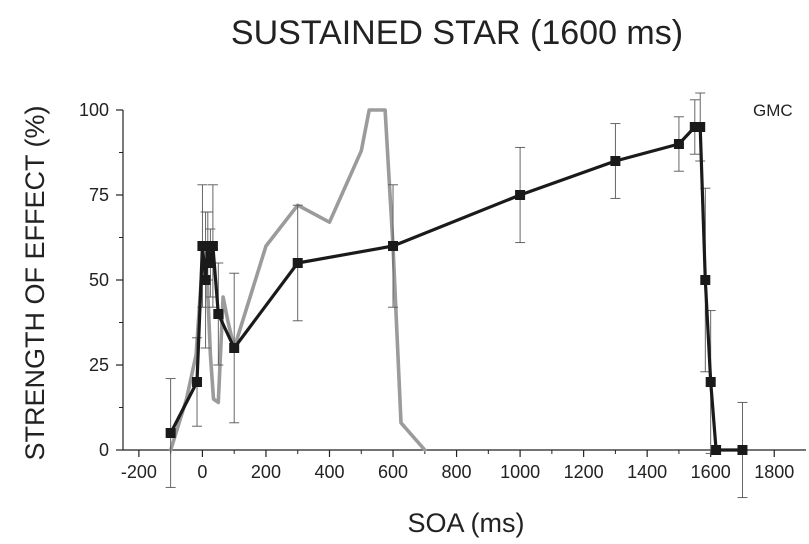 The height and width of the screenshot is (544, 809). What do you see at coordinates (99, 280) in the screenshot?
I see `y-tick-label: 50` at bounding box center [99, 280].